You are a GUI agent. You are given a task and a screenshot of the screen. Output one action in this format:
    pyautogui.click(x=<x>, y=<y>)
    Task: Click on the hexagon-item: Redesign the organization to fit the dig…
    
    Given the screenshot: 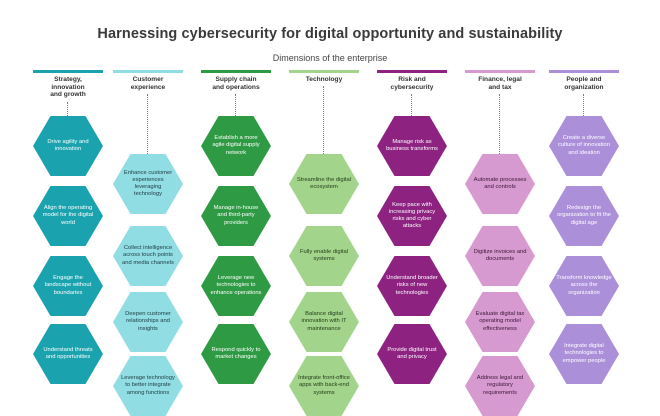 What is the action you would take?
    pyautogui.click(x=584, y=216)
    